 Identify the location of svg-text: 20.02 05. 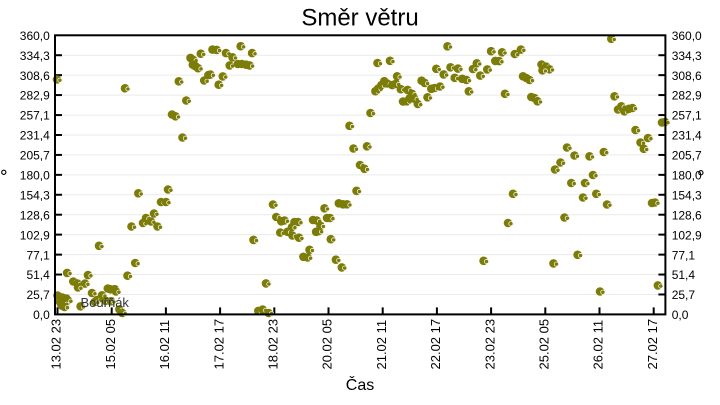
(327, 344).